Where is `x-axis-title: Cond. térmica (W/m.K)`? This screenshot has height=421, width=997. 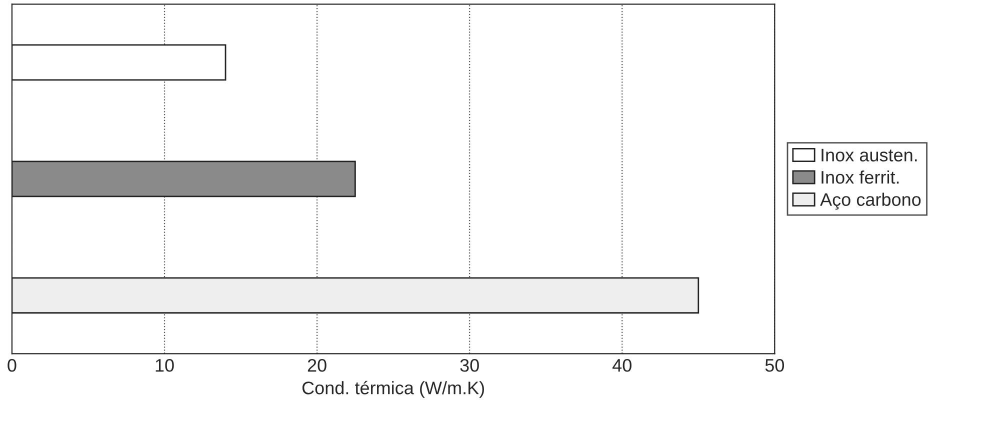
x-axis-title: Cond. térmica (W/m.K) is located at coordinates (393, 389).